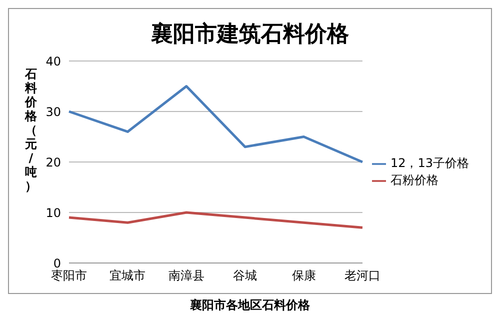  What do you see at coordinates (304, 275) in the screenshot?
I see `x-tick-label: 保康` at bounding box center [304, 275].